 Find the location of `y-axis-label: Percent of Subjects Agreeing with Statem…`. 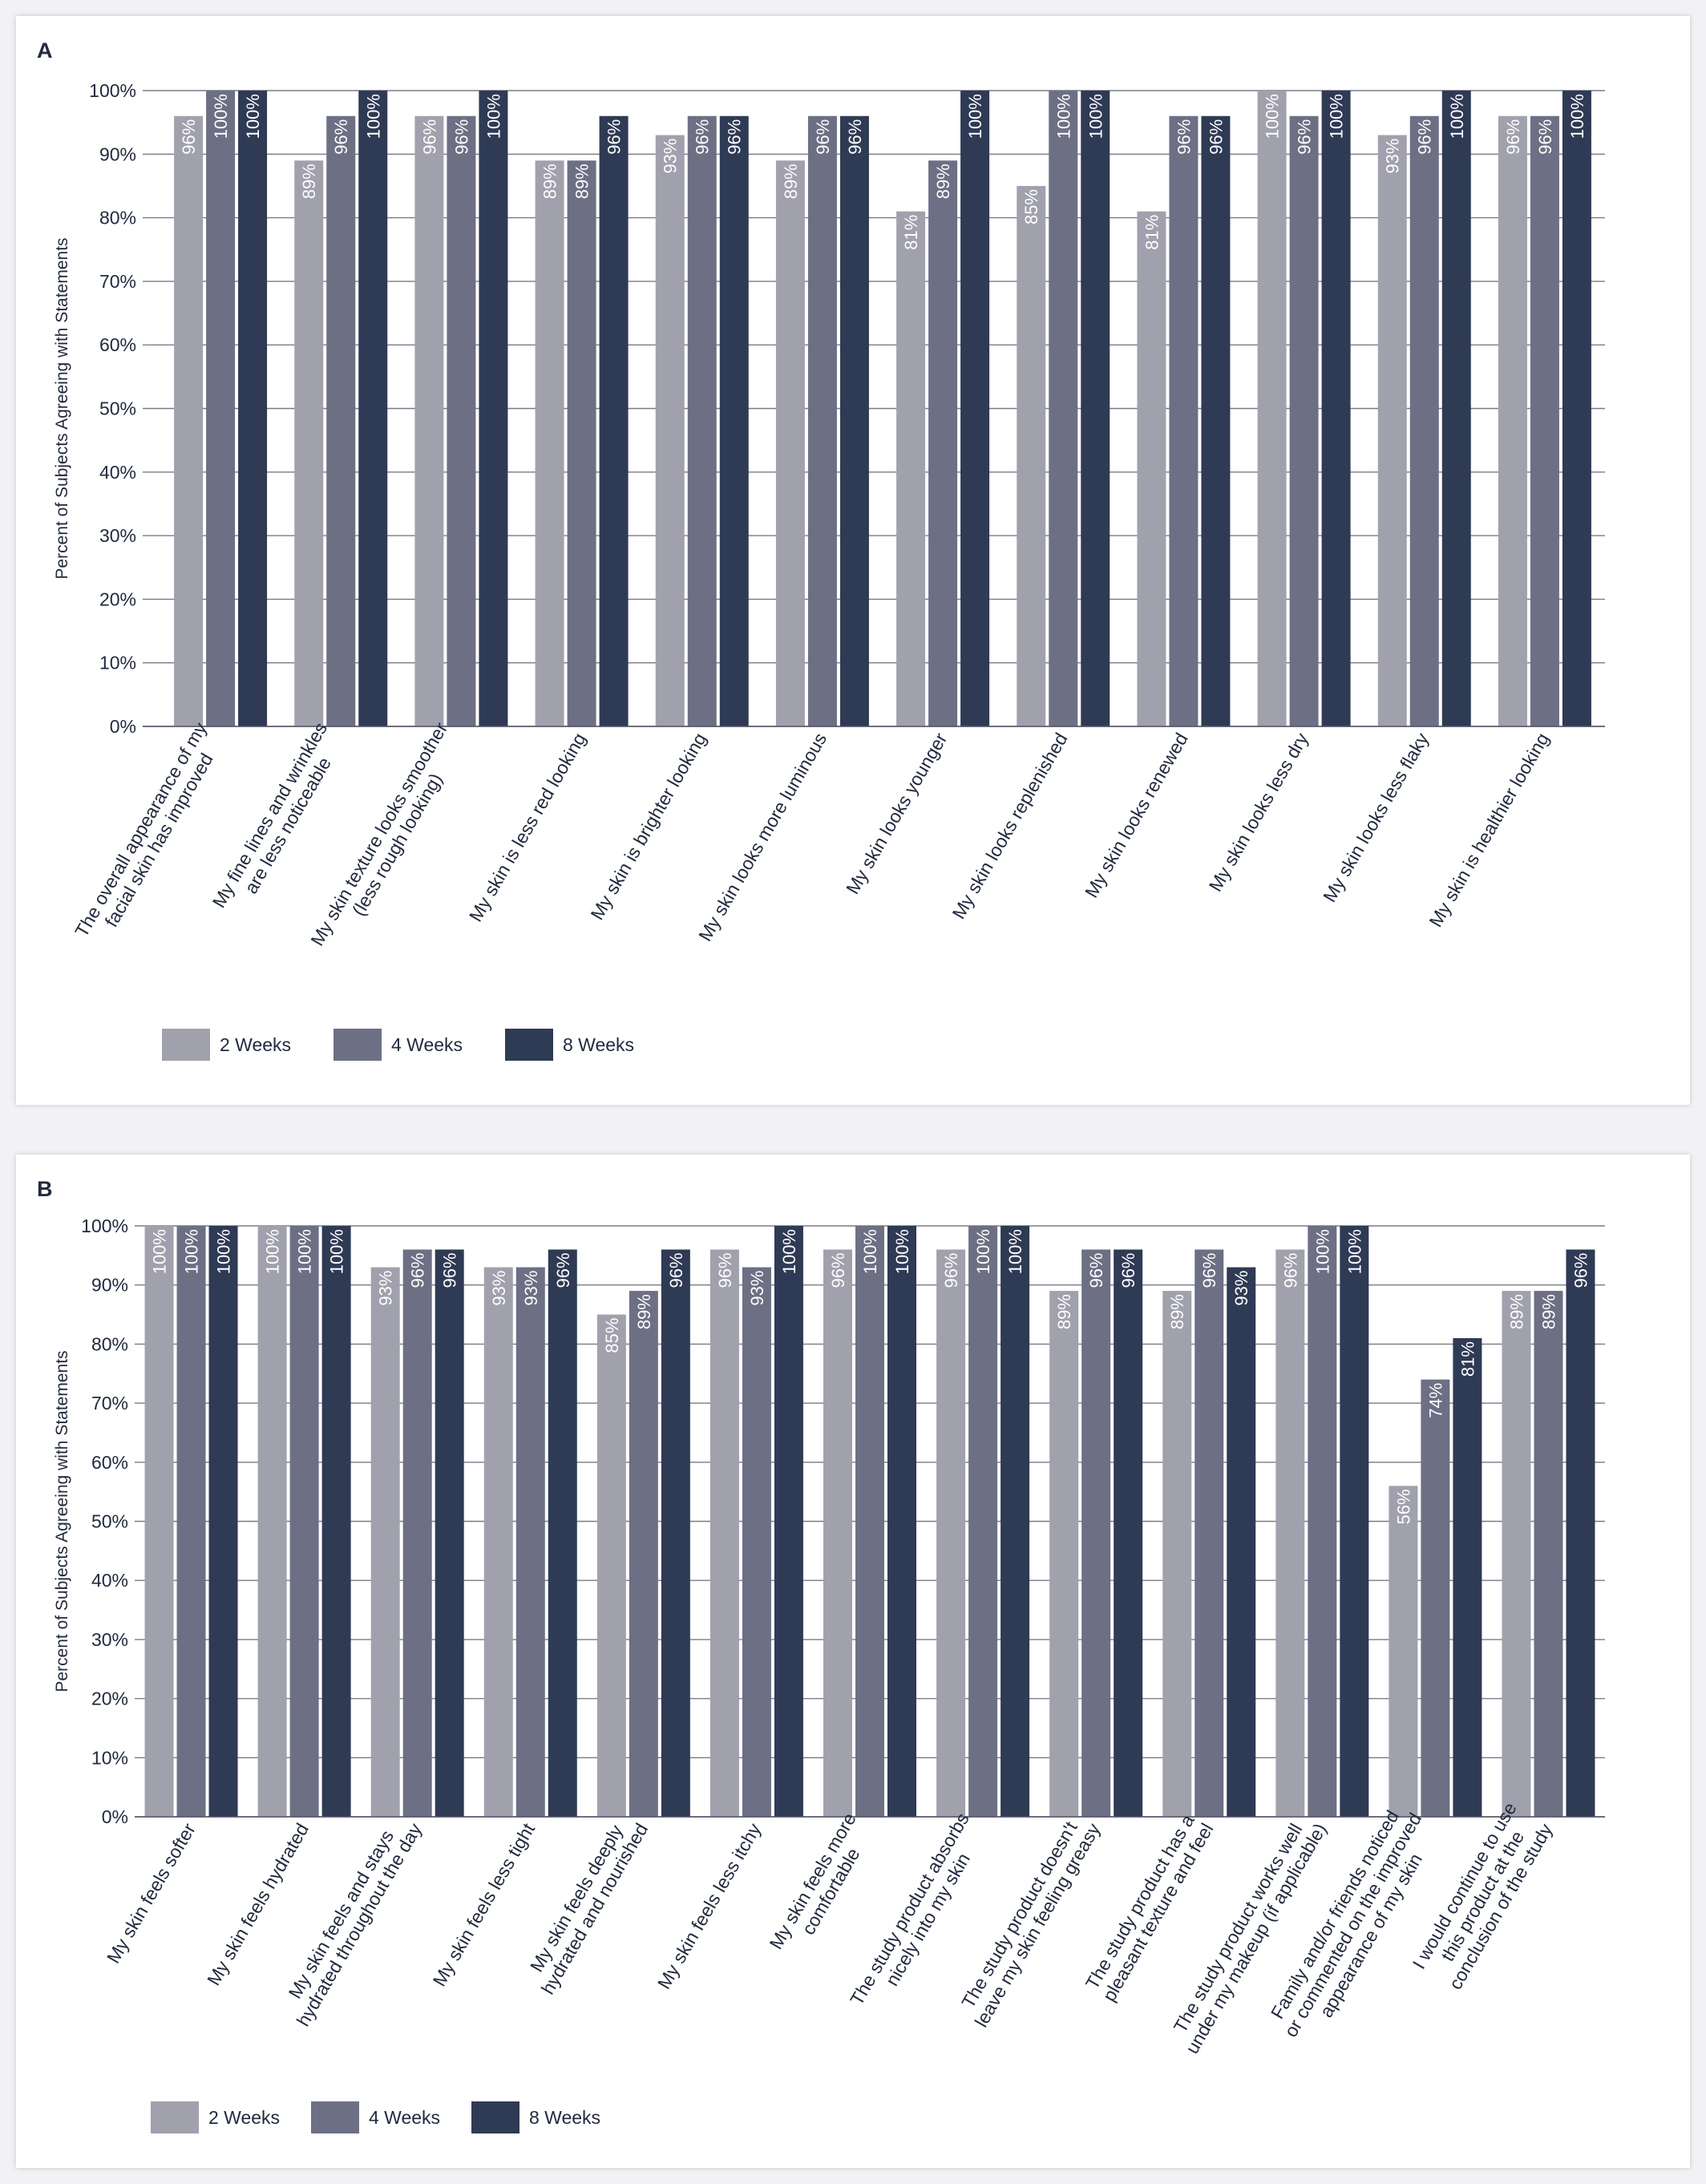

y-axis-label: Percent of Subjects Agreeing with Statem… is located at coordinates (62, 1521).